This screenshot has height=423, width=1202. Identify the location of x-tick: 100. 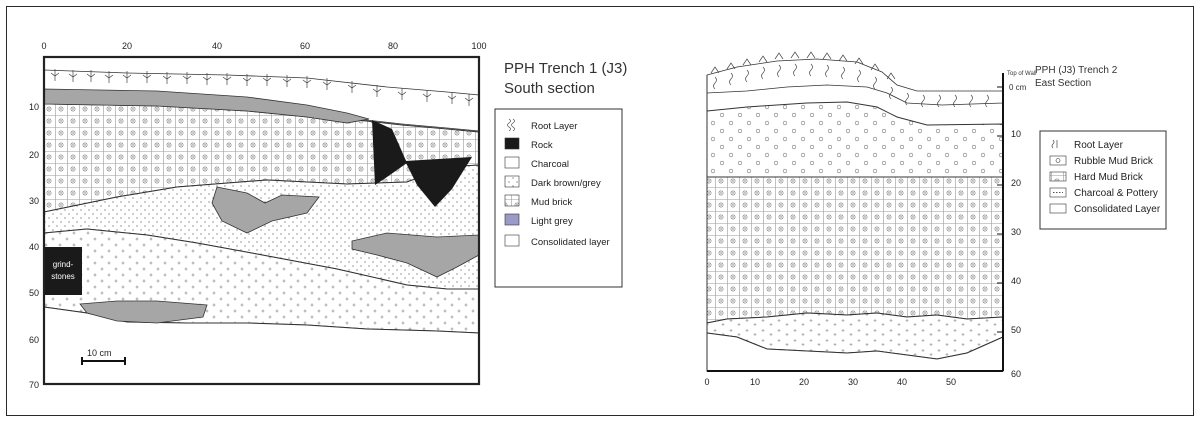
(478, 46).